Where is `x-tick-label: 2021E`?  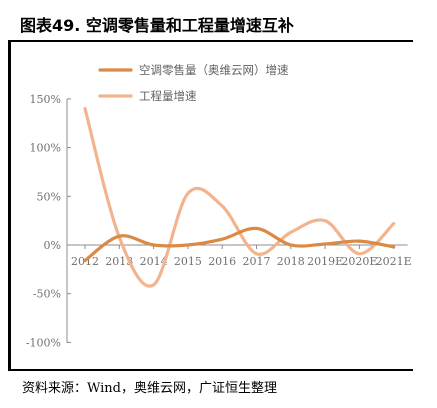
x-tick-label: 2021E is located at coordinates (394, 261).